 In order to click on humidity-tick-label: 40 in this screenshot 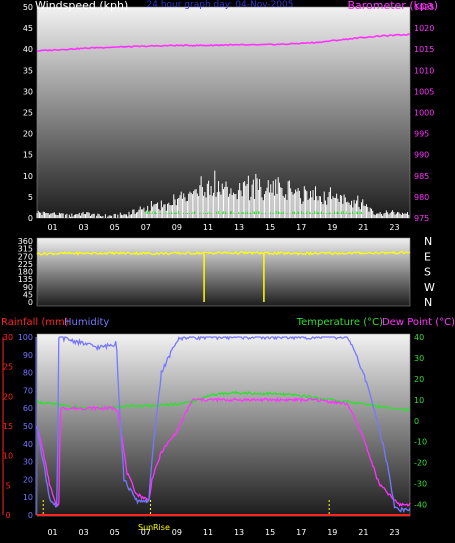, I will do `click(28, 444)`.